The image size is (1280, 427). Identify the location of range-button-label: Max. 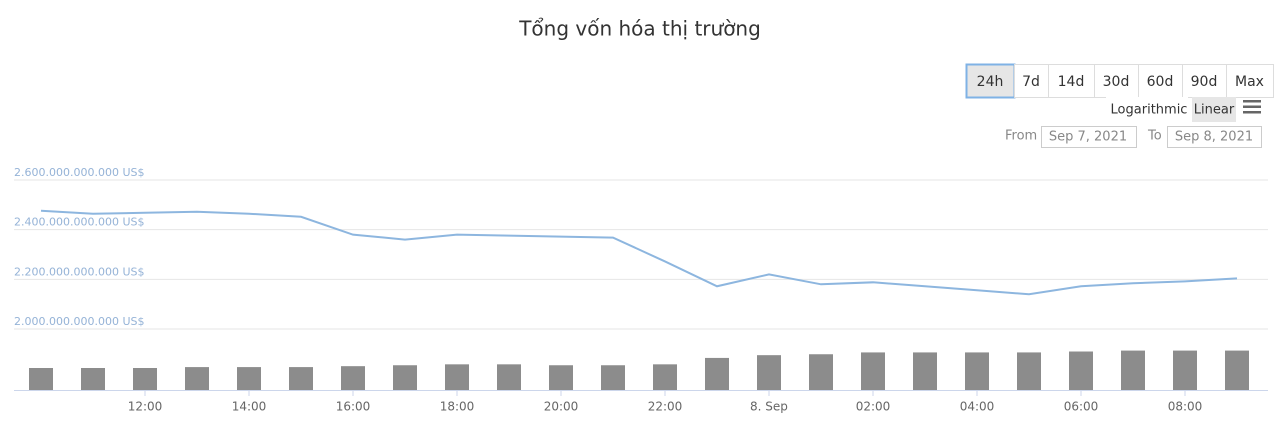
(1249, 82).